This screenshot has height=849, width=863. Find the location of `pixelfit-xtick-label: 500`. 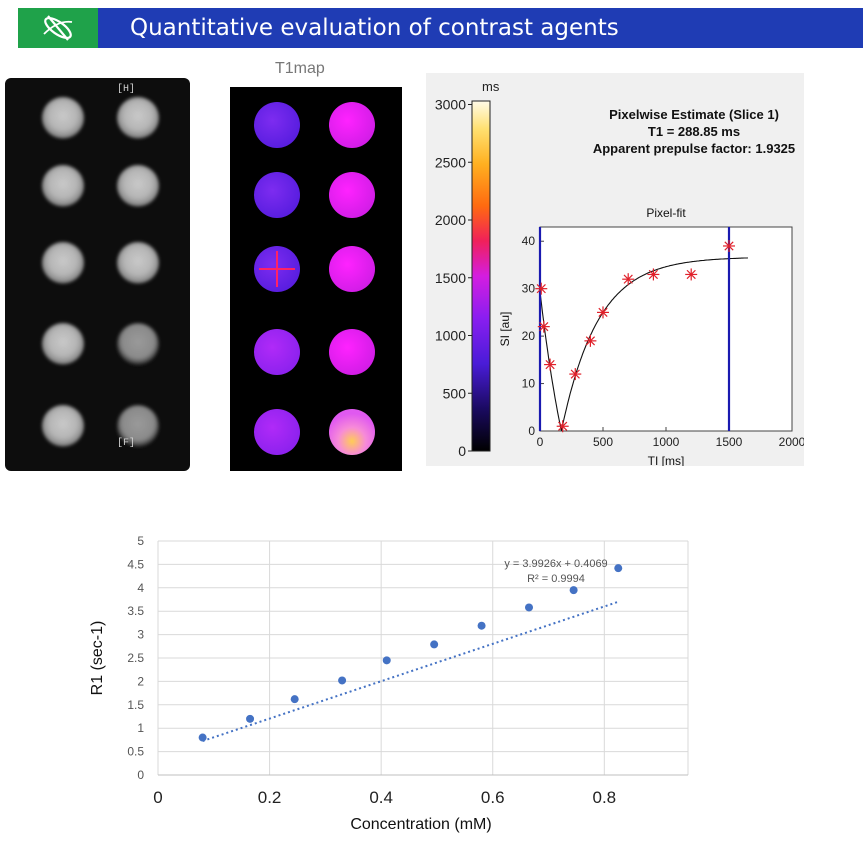

pixelfit-xtick-label: 500 is located at coordinates (603, 442).